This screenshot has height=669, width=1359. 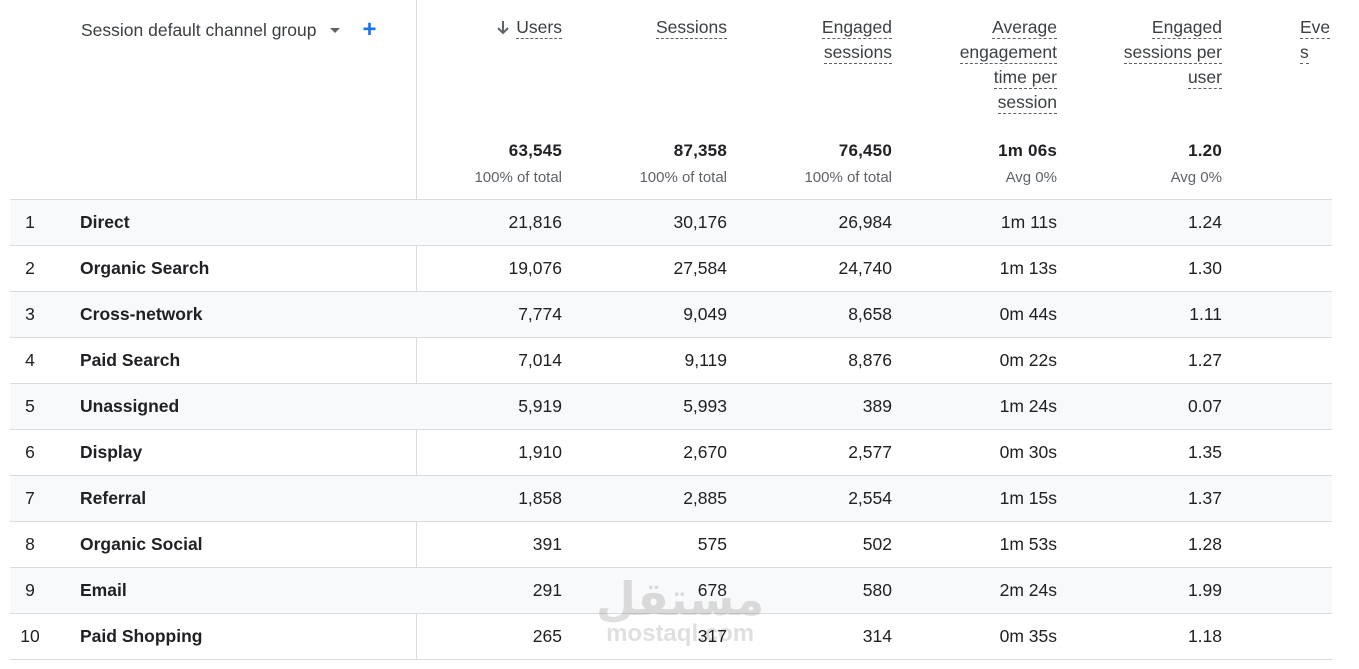 I want to click on cell-engaged_per_user: 1.99, so click(x=1204, y=590).